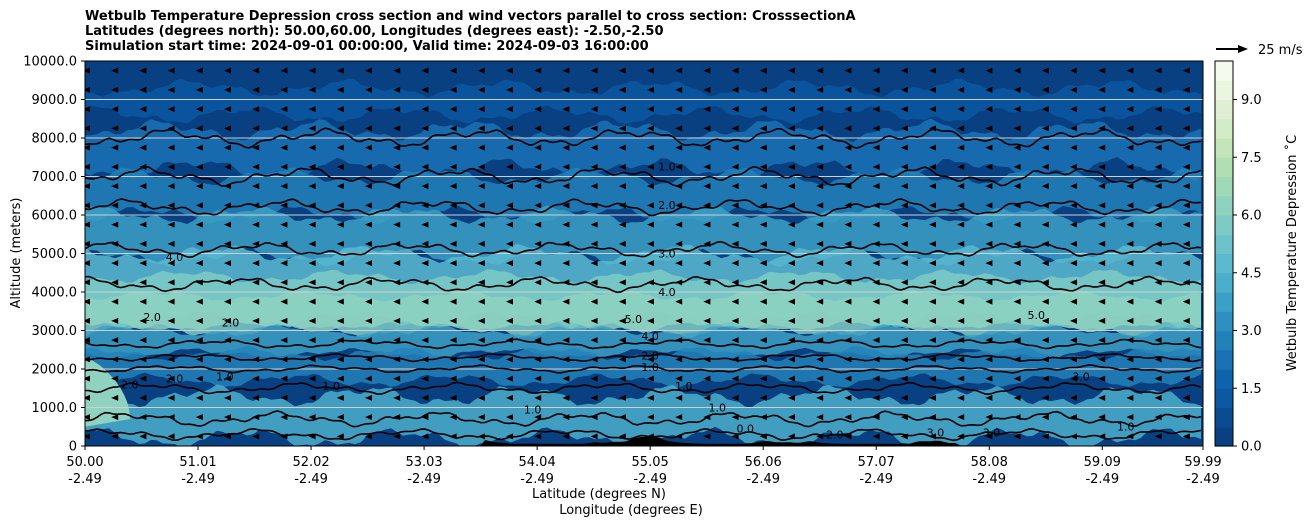 The width and height of the screenshot is (1312, 526). Describe the element at coordinates (1202, 462) in the screenshot. I see `x-tick-label-latitude: 59.99` at that location.